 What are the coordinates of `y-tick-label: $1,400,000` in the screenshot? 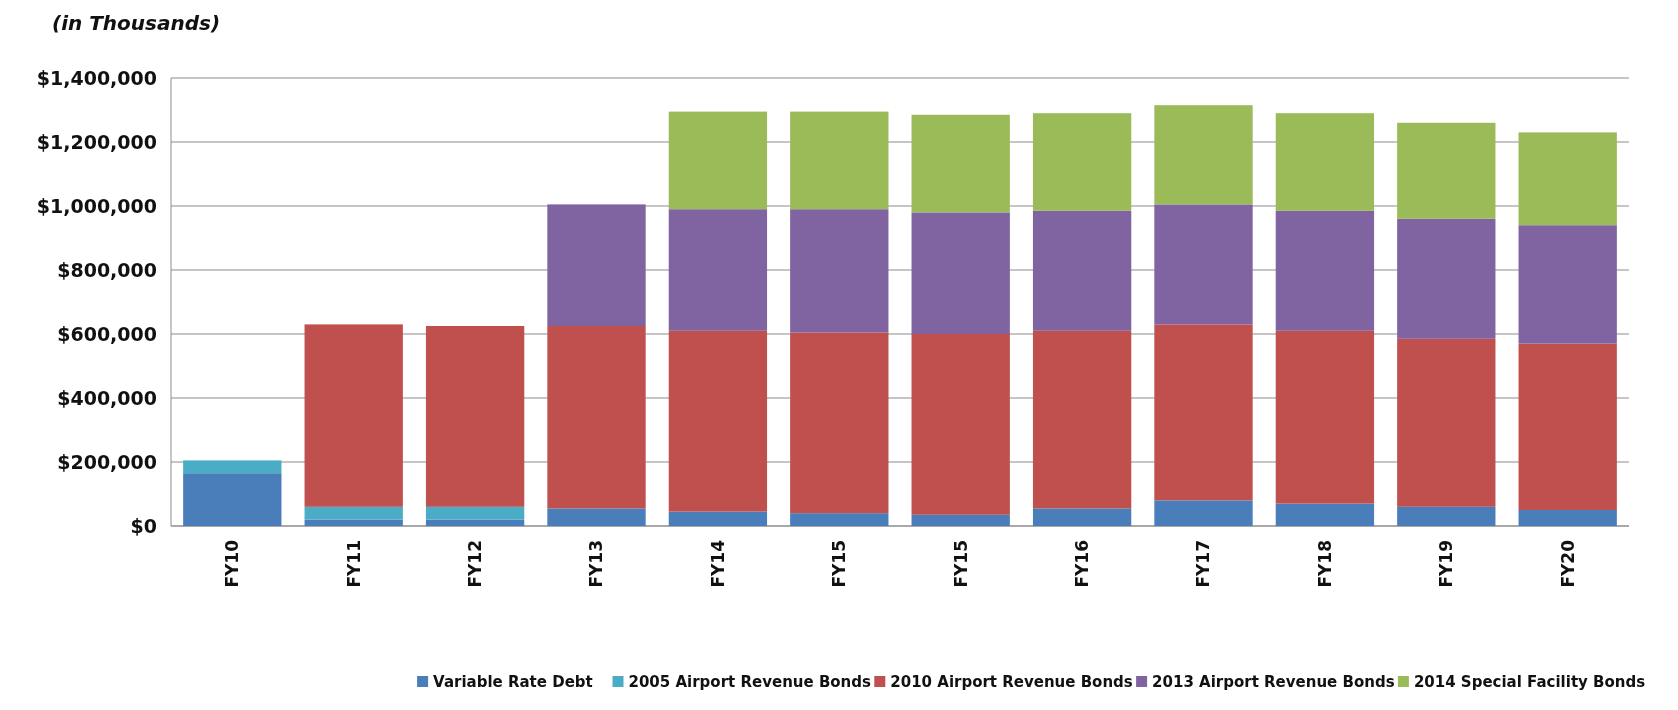 It's located at (96, 77).